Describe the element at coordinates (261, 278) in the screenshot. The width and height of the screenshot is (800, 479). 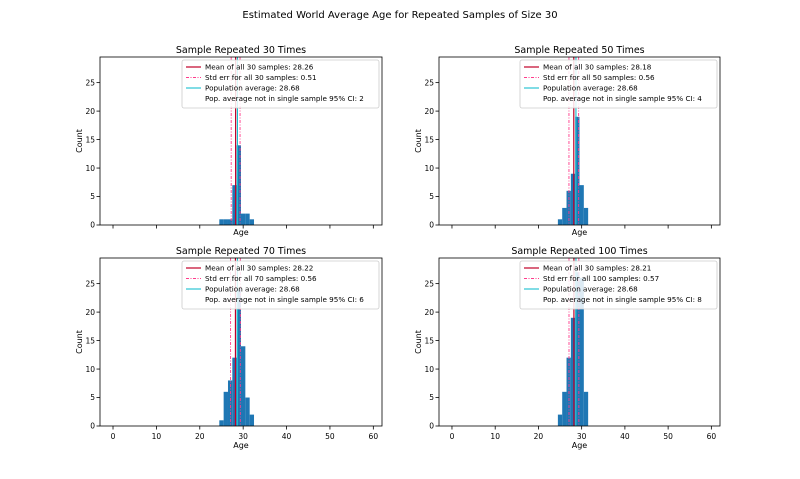
I see `legend-entry-stderr: Std err for all 70 samples: 0.56` at that location.